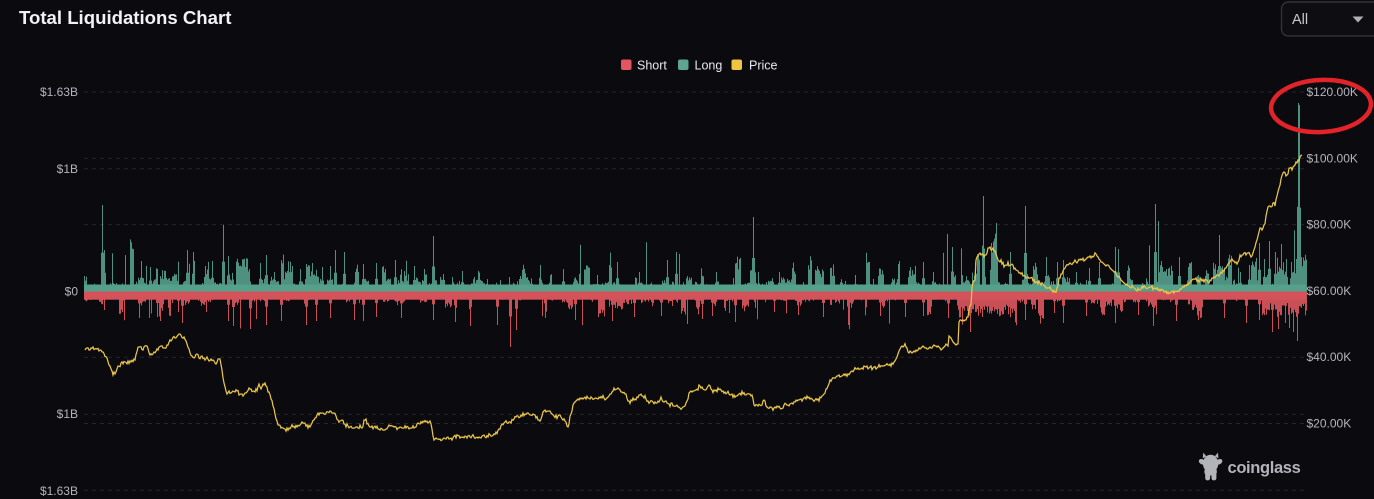 The height and width of the screenshot is (499, 1374). I want to click on svg-text: Price, so click(763, 66).